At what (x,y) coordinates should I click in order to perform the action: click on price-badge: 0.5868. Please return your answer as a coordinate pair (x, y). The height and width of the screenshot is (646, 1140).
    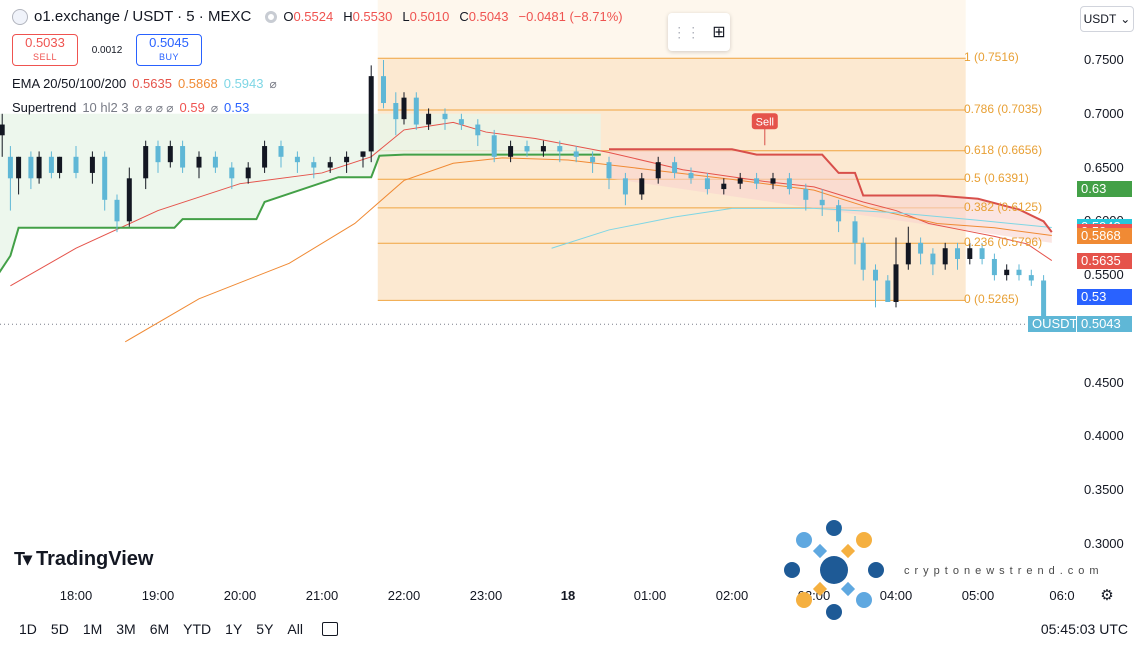
    Looking at the image, I should click on (1104, 235).